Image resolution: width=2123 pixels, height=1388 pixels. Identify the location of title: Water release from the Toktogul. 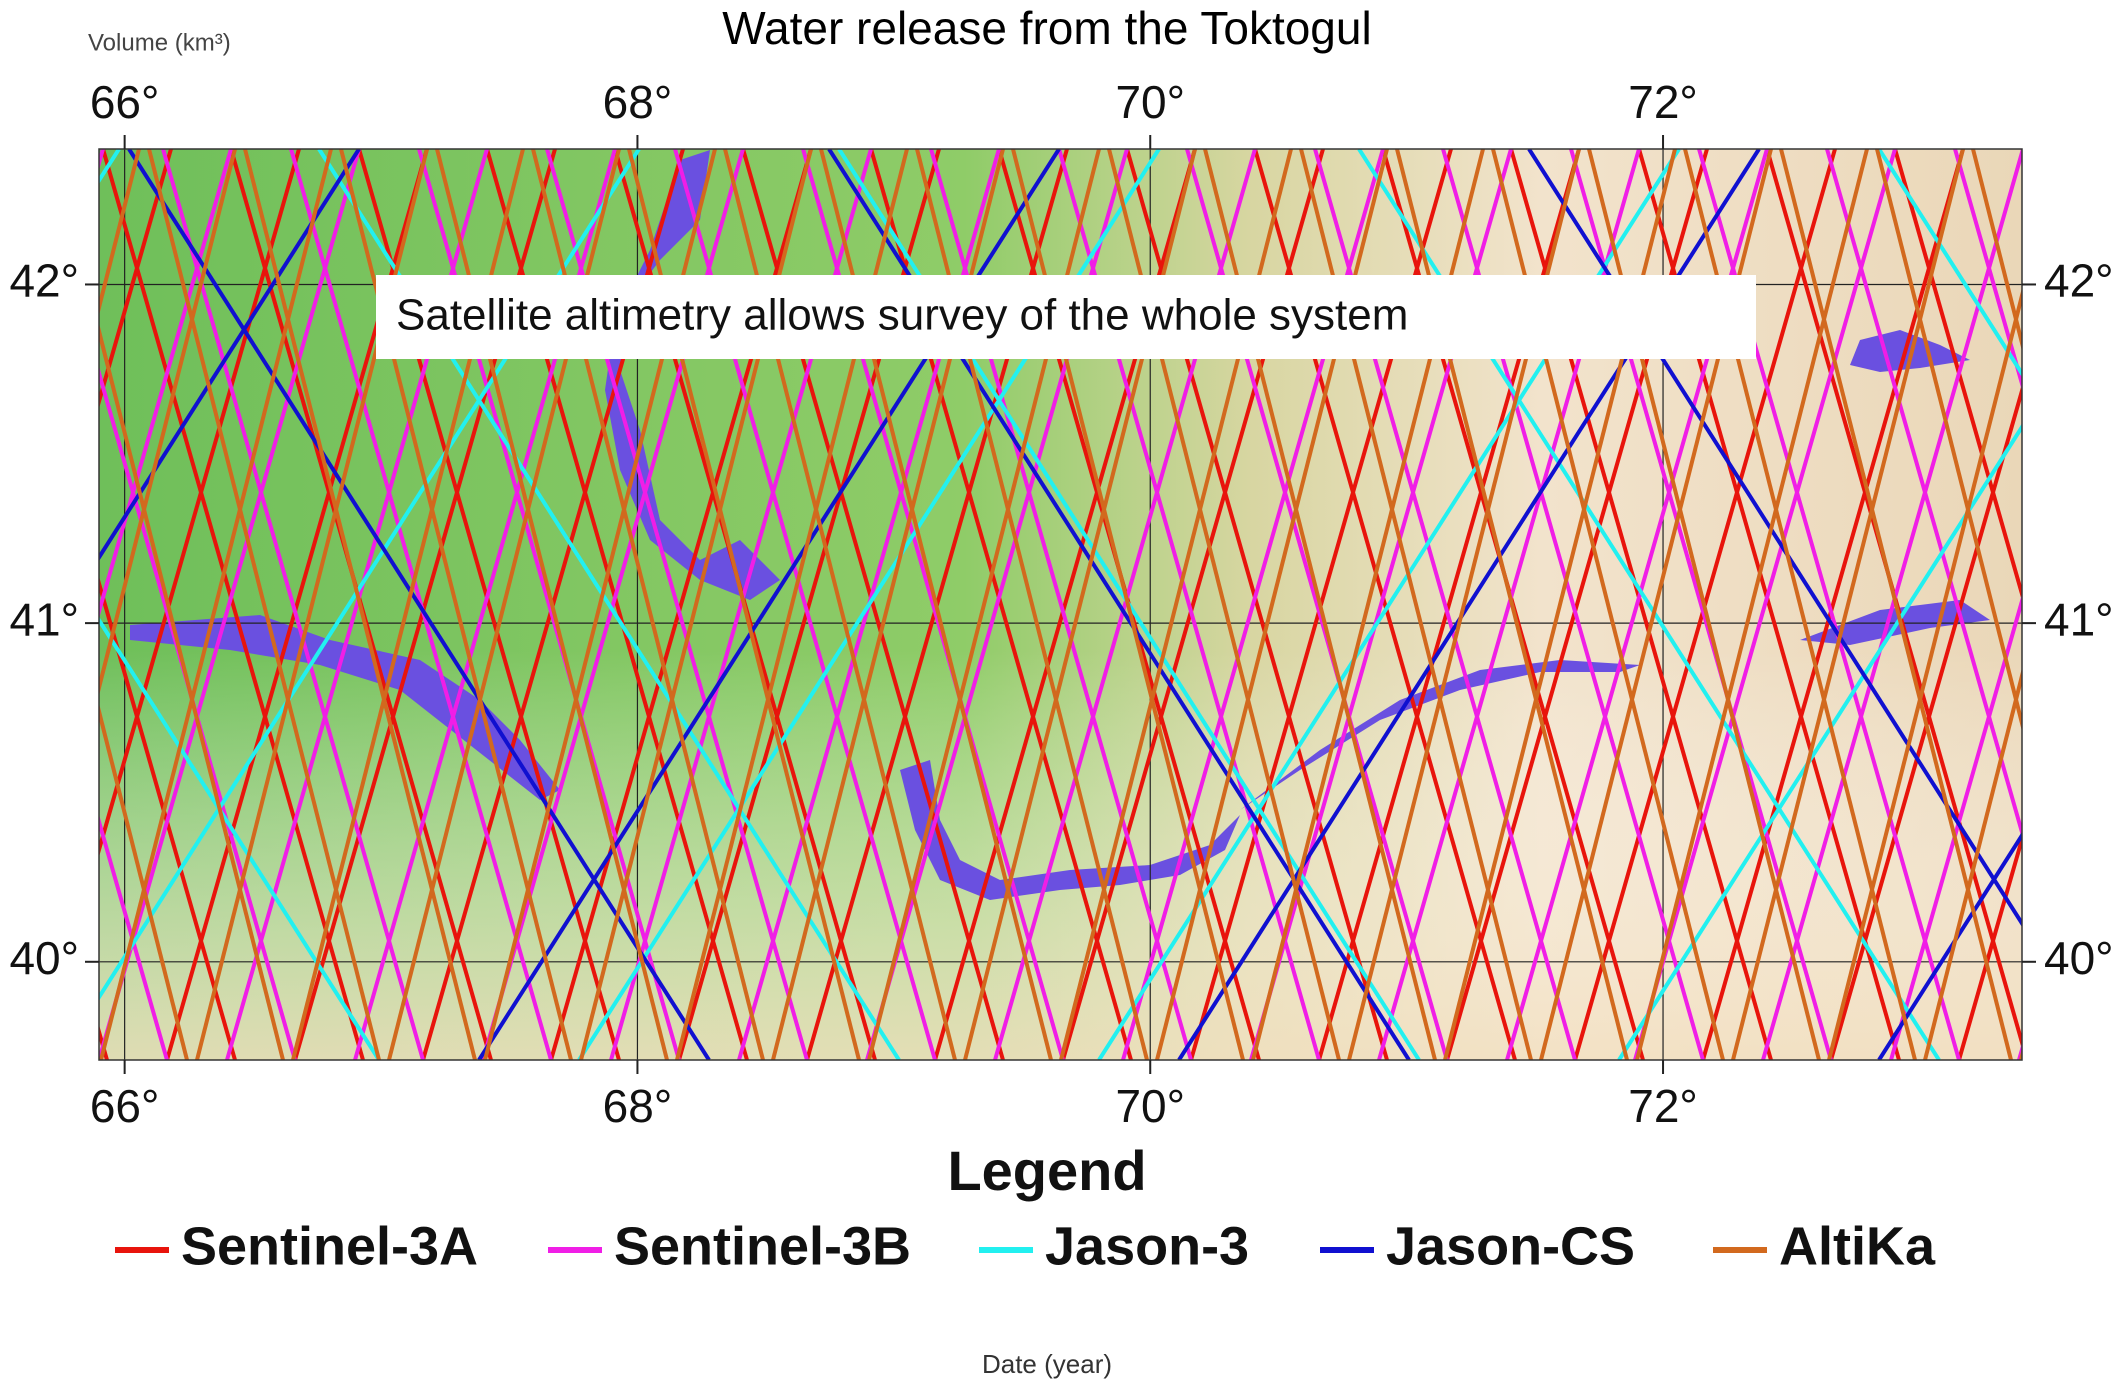
(1046, 28).